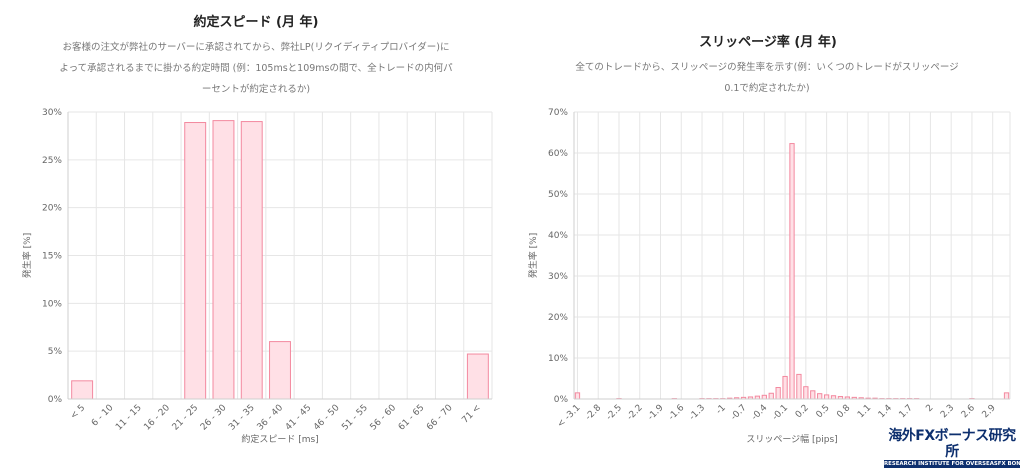  What do you see at coordinates (952, 464) in the screenshot?
I see `brand-logo-sub: RESEARCH INSTITUTE FOR OVERSEASFX BONUS` at bounding box center [952, 464].